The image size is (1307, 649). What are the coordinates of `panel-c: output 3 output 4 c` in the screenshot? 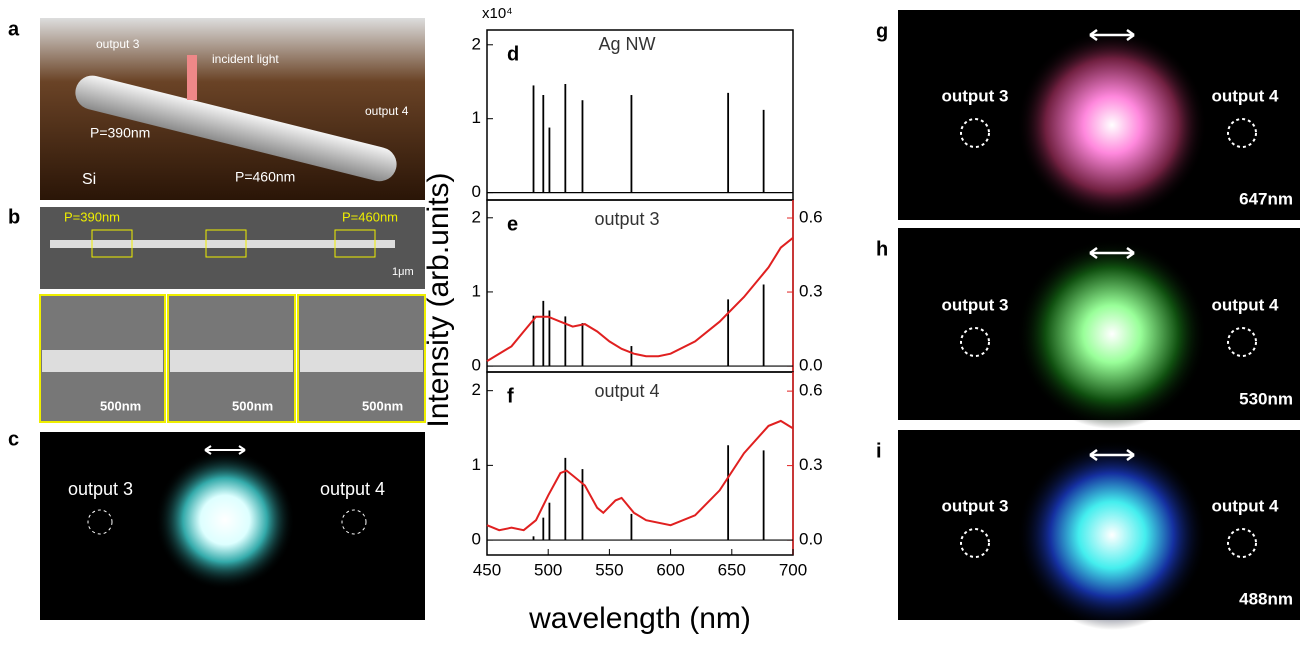 It's located at (216, 524).